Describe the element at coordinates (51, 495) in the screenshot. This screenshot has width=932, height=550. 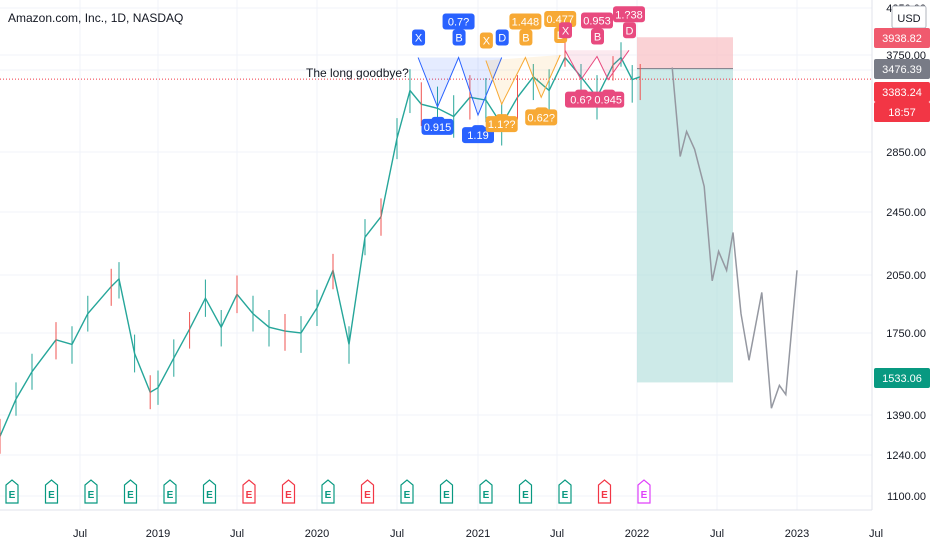
I see `earnings-label-1: E` at that location.